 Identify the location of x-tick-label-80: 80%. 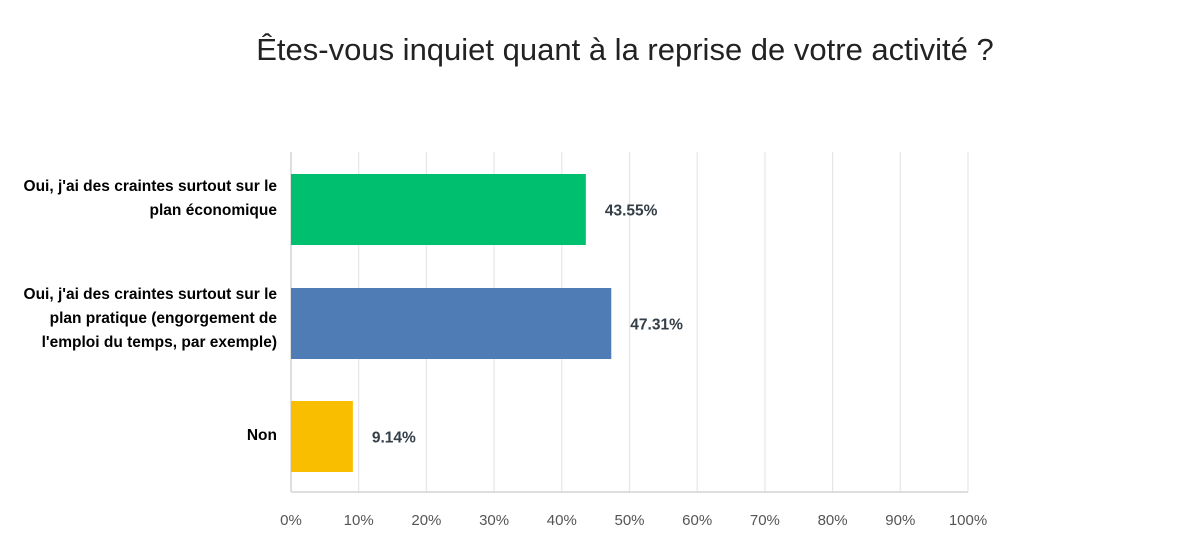
(833, 520).